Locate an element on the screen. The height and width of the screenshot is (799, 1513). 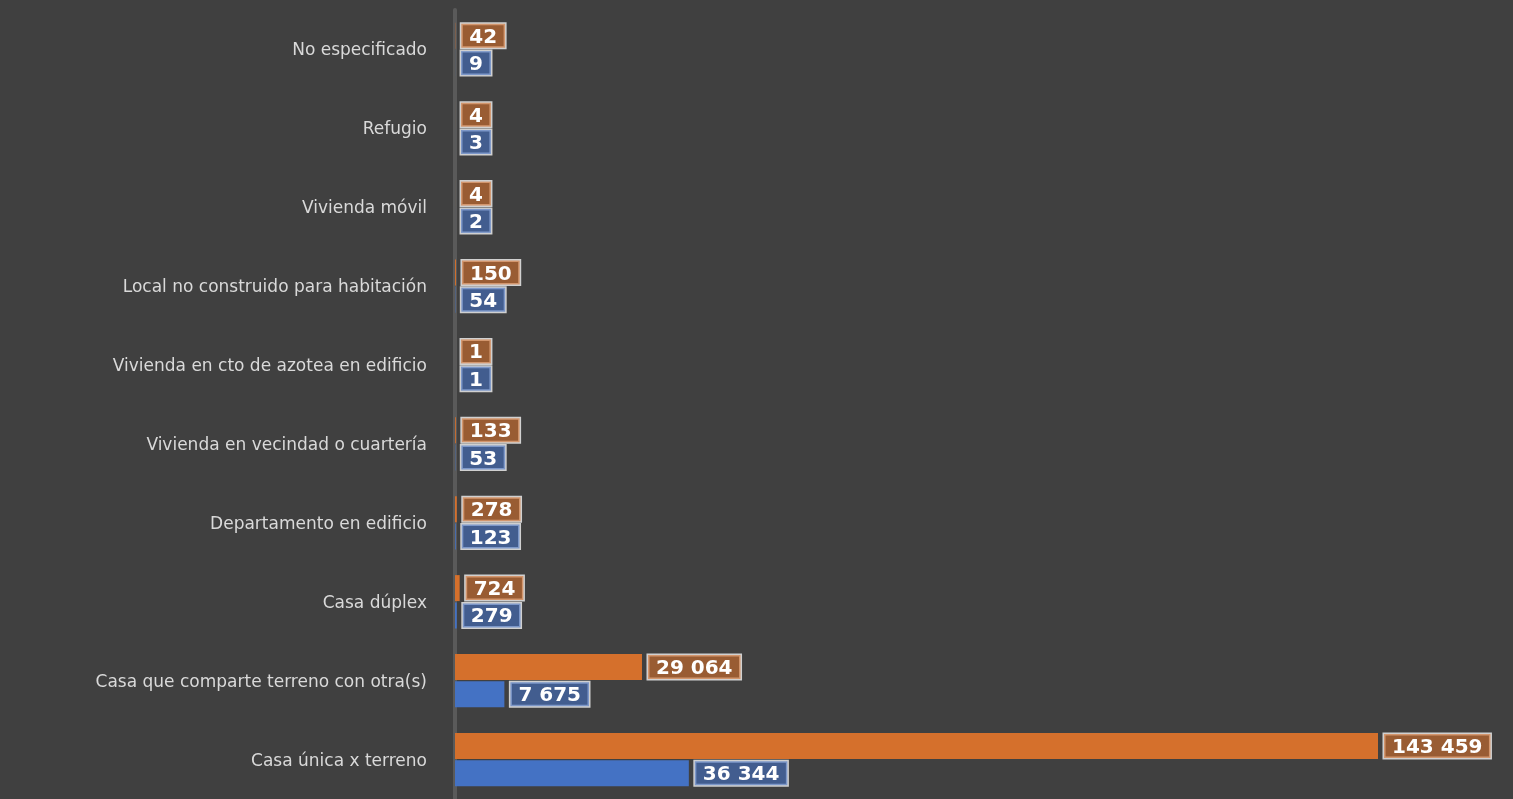
data-label: 29 064 is located at coordinates (694, 667).